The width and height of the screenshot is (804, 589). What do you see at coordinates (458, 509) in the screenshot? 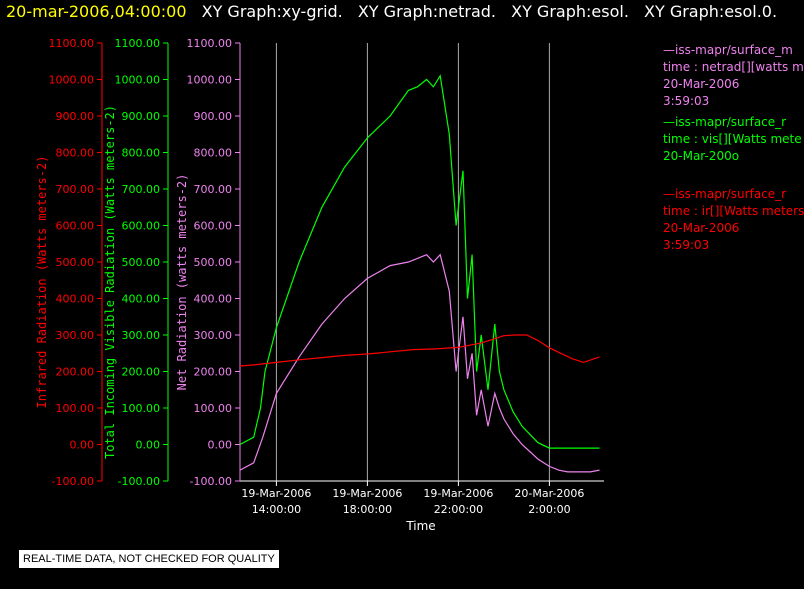
I see `x-tick-label: 22:00:00` at bounding box center [458, 509].